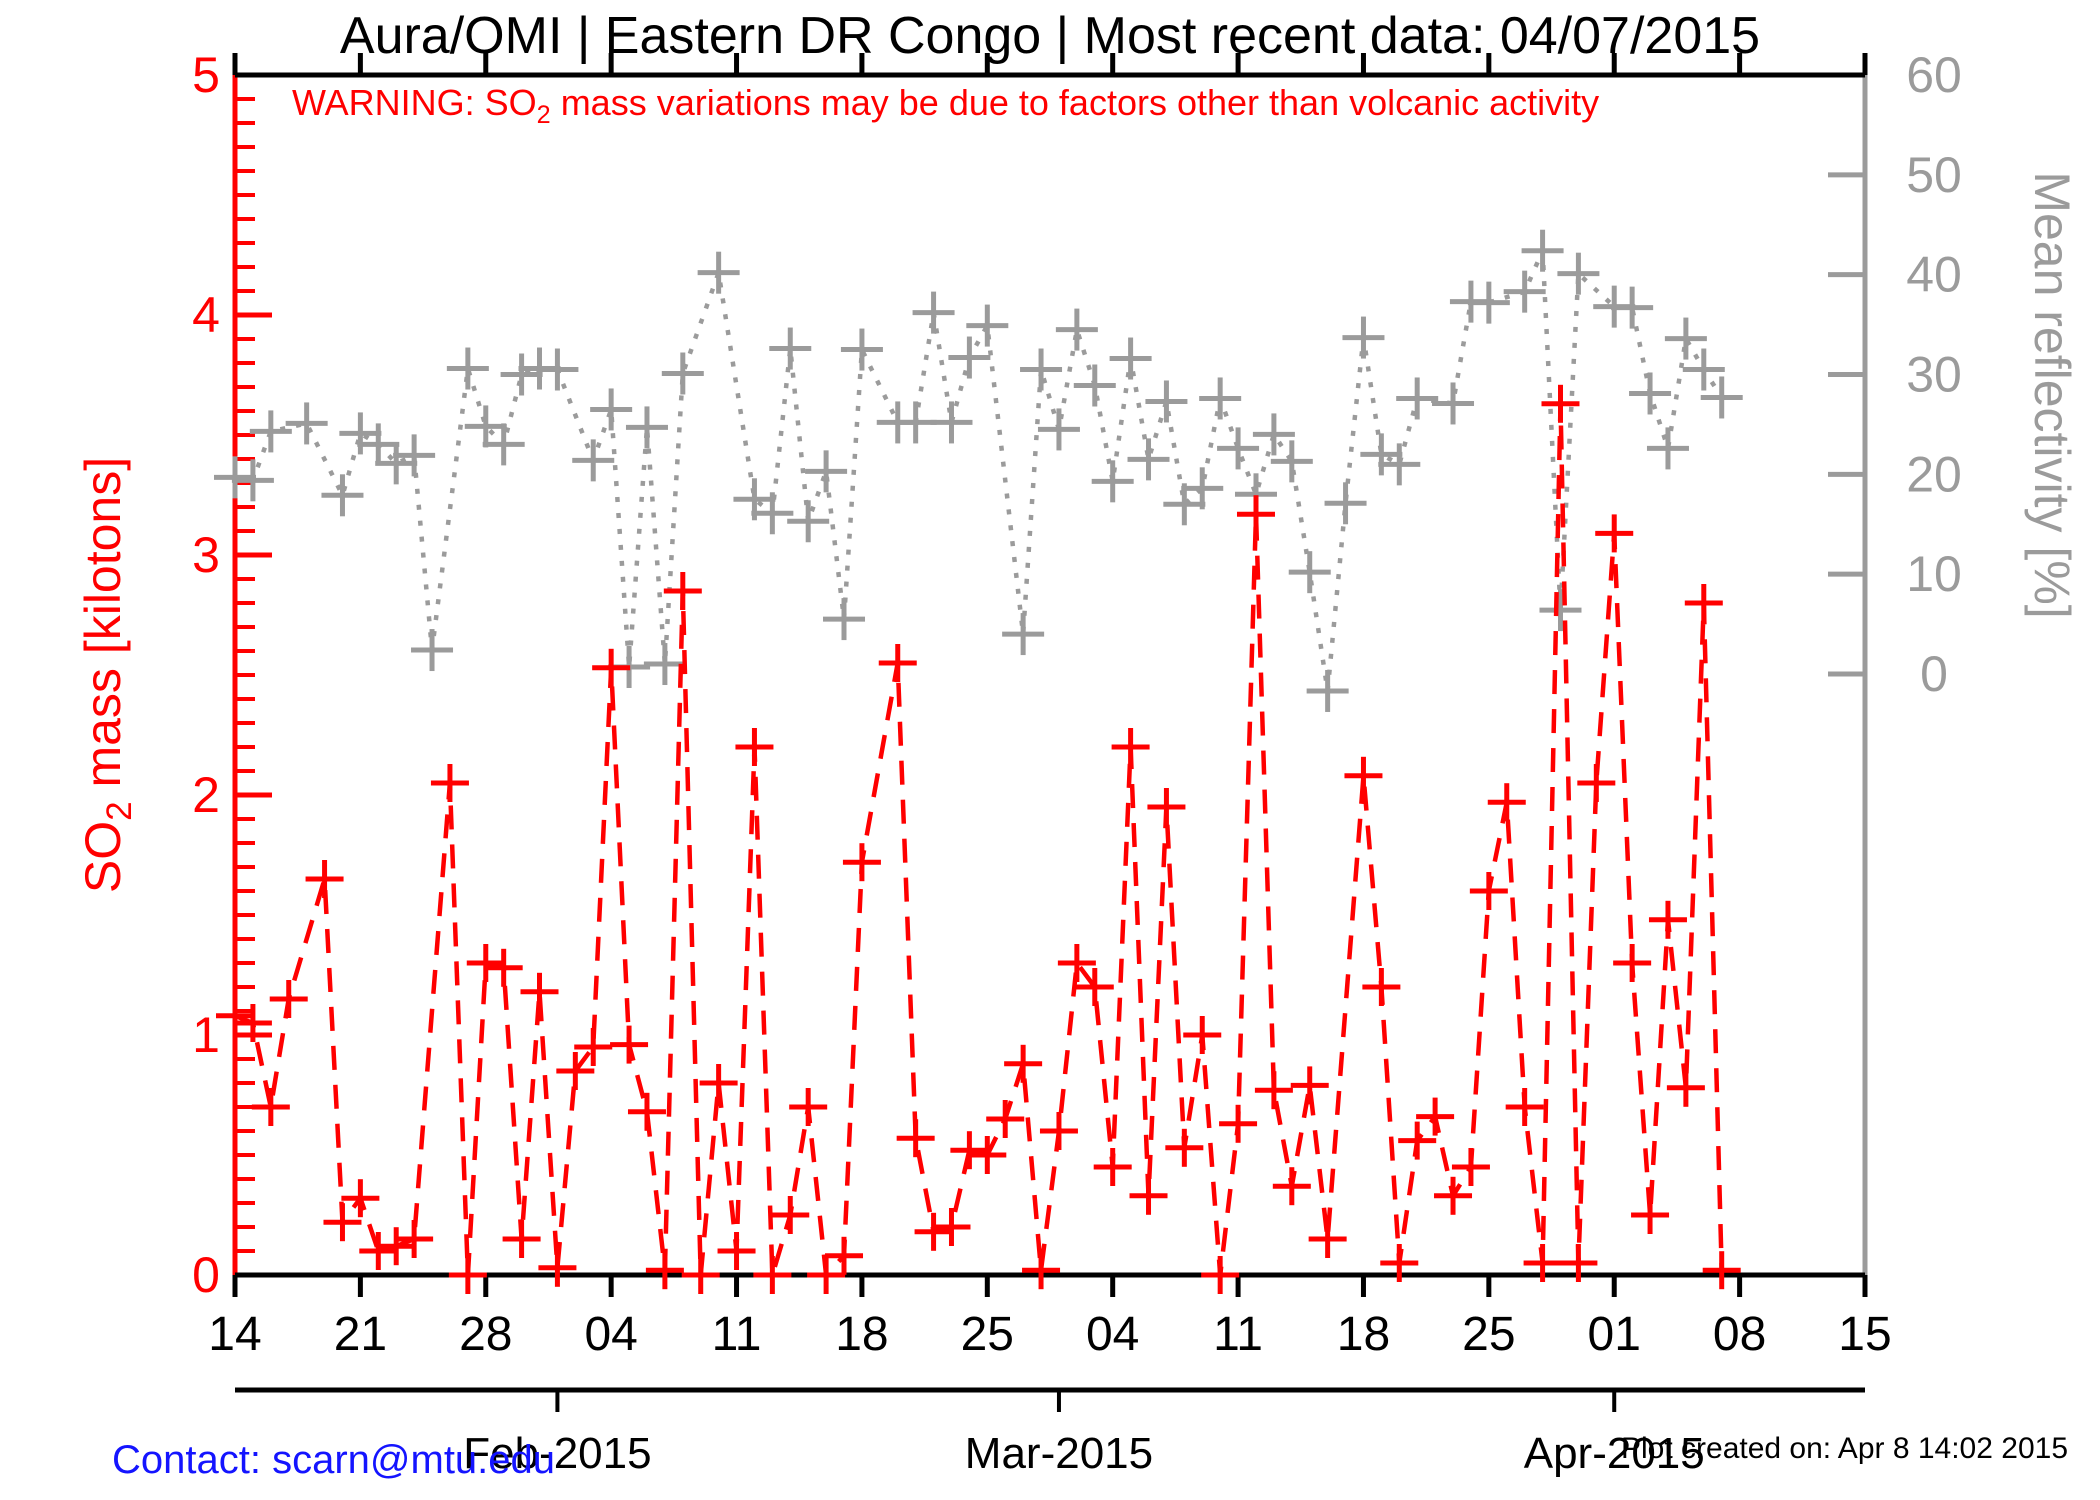  What do you see at coordinates (1934, 574) in the screenshot?
I see `right-axis-tick-label: 10` at bounding box center [1934, 574].